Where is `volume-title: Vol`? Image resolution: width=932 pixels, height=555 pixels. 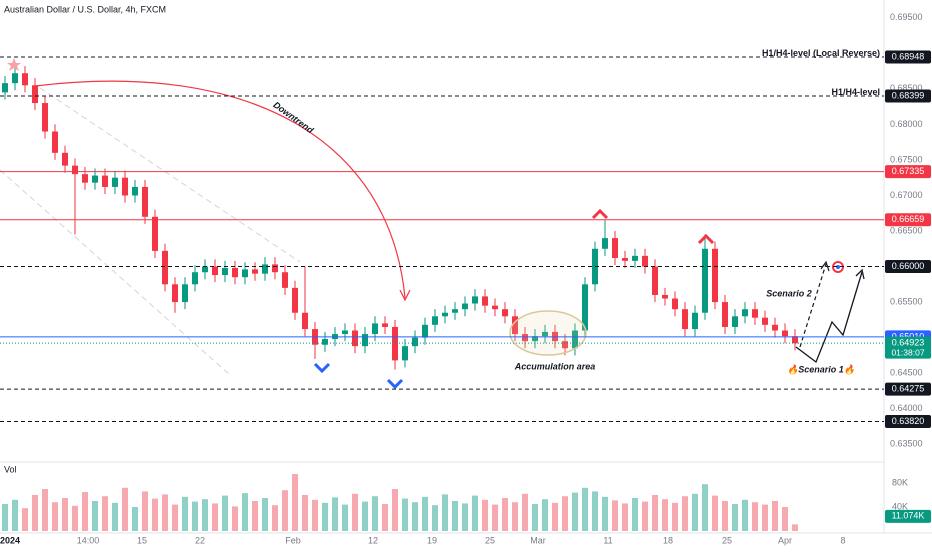 volume-title: Vol is located at coordinates (10, 469).